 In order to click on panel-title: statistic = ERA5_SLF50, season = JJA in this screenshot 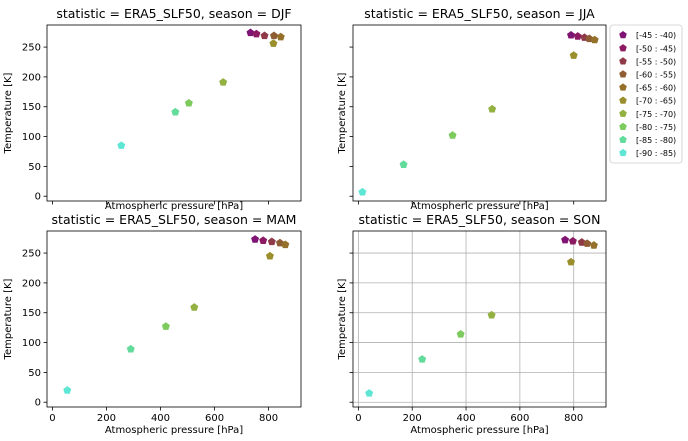, I will do `click(479, 13)`.